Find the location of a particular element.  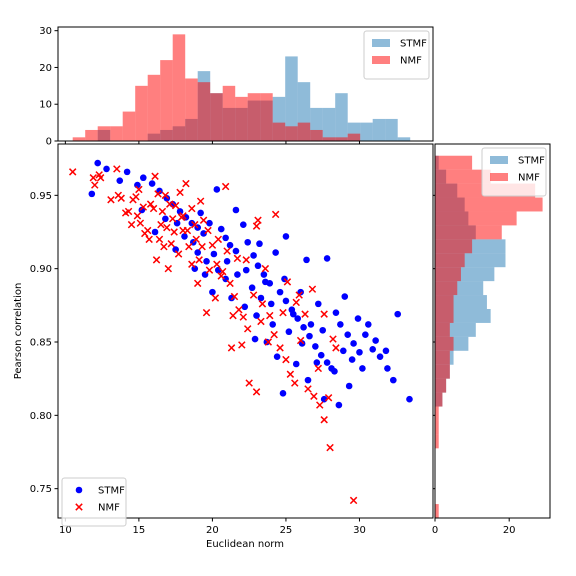

scatter-legend-label: STMF is located at coordinates (111, 491).